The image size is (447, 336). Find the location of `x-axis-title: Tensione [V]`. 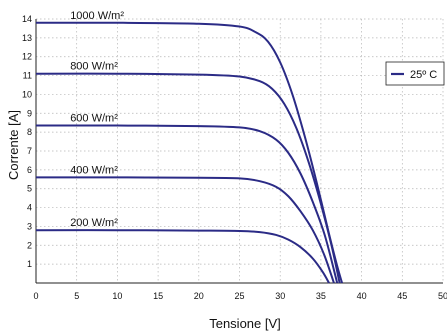

x-axis-title: Tensione [V] is located at coordinates (245, 323).